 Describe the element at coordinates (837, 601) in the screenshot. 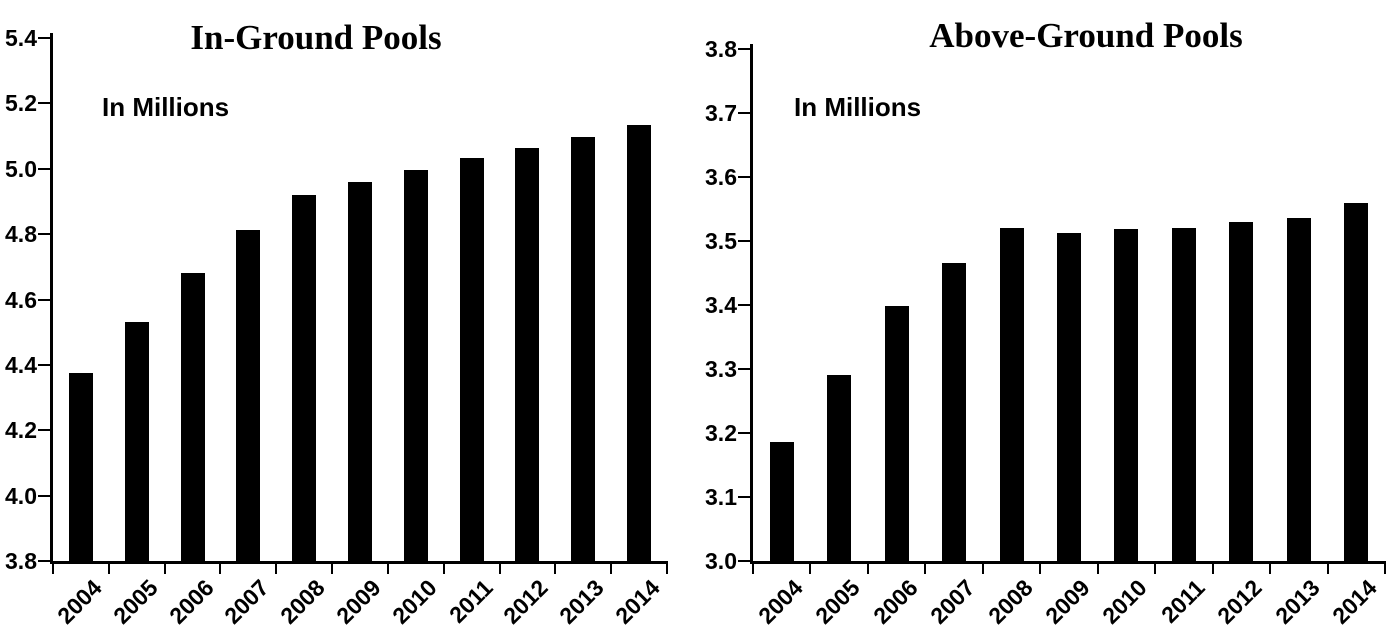

I see `x-tick-label-2005: 2005` at that location.